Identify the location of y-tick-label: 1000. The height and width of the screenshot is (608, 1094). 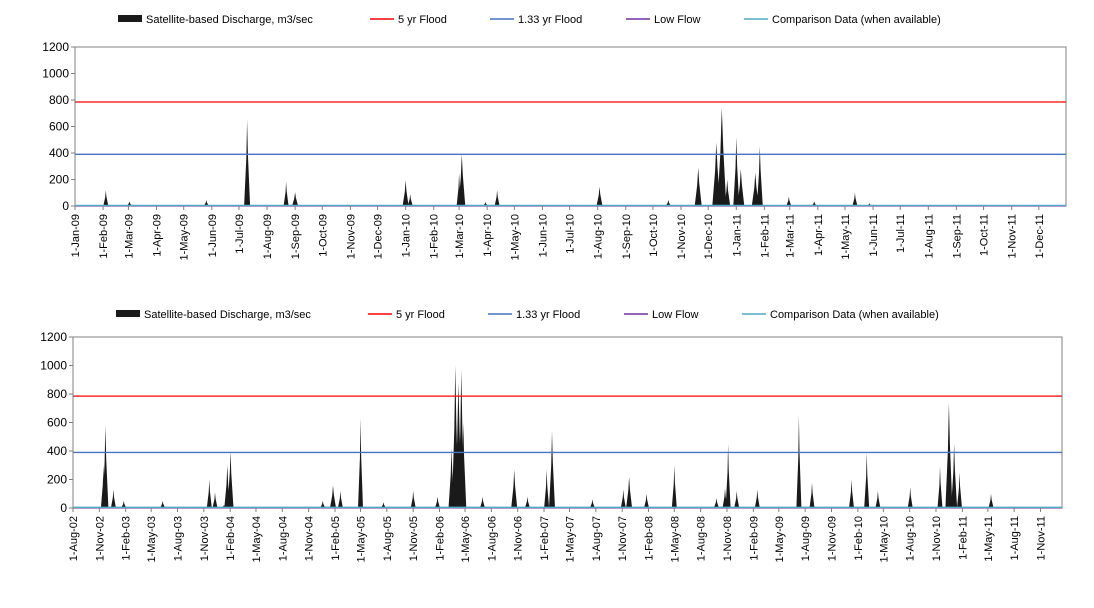
(55, 74).